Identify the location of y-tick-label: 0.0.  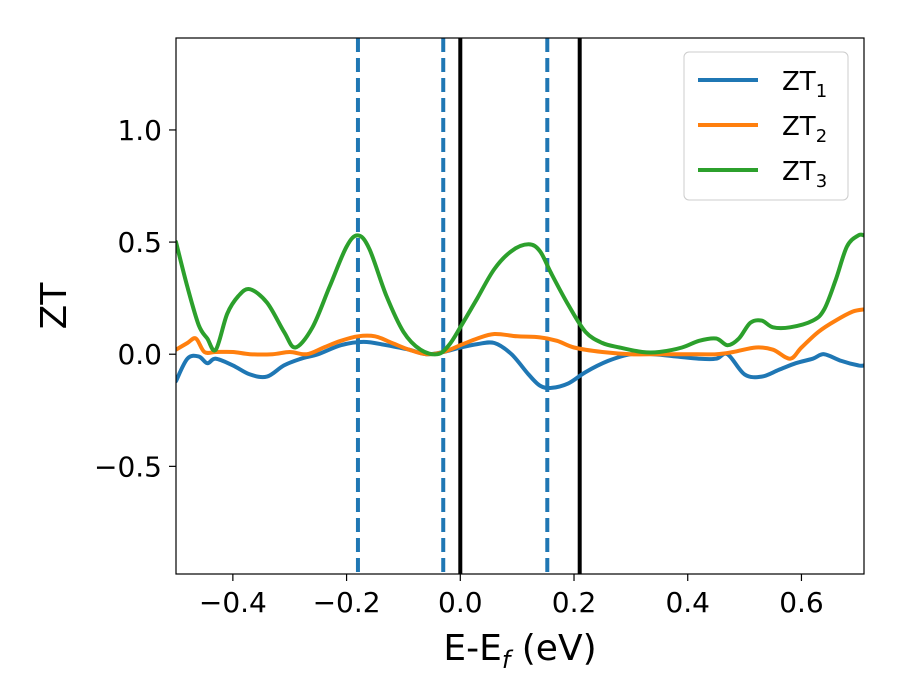
(139, 354).